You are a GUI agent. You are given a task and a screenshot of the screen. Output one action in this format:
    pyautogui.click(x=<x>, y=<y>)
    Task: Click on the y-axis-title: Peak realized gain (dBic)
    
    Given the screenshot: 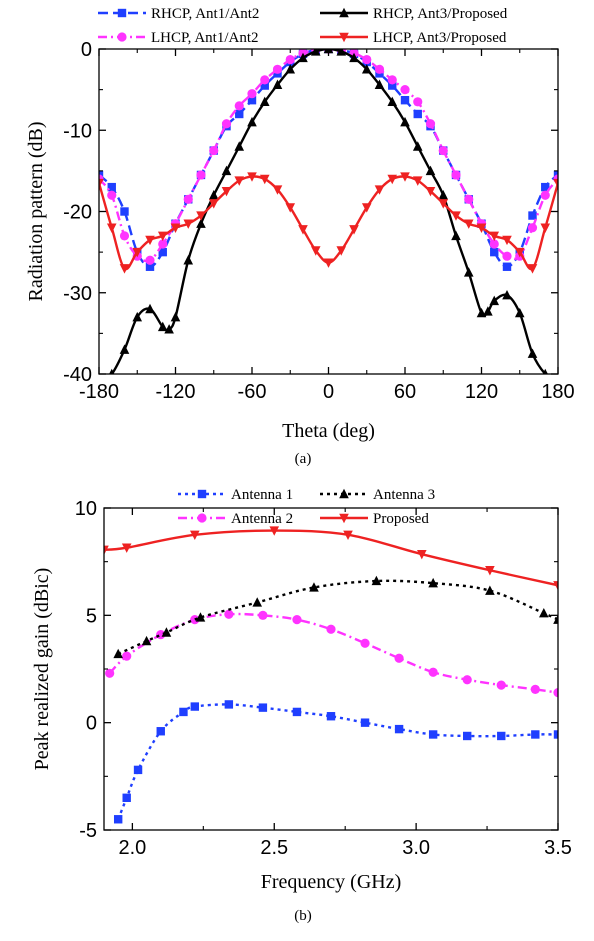 What is the action you would take?
    pyautogui.click(x=42, y=669)
    